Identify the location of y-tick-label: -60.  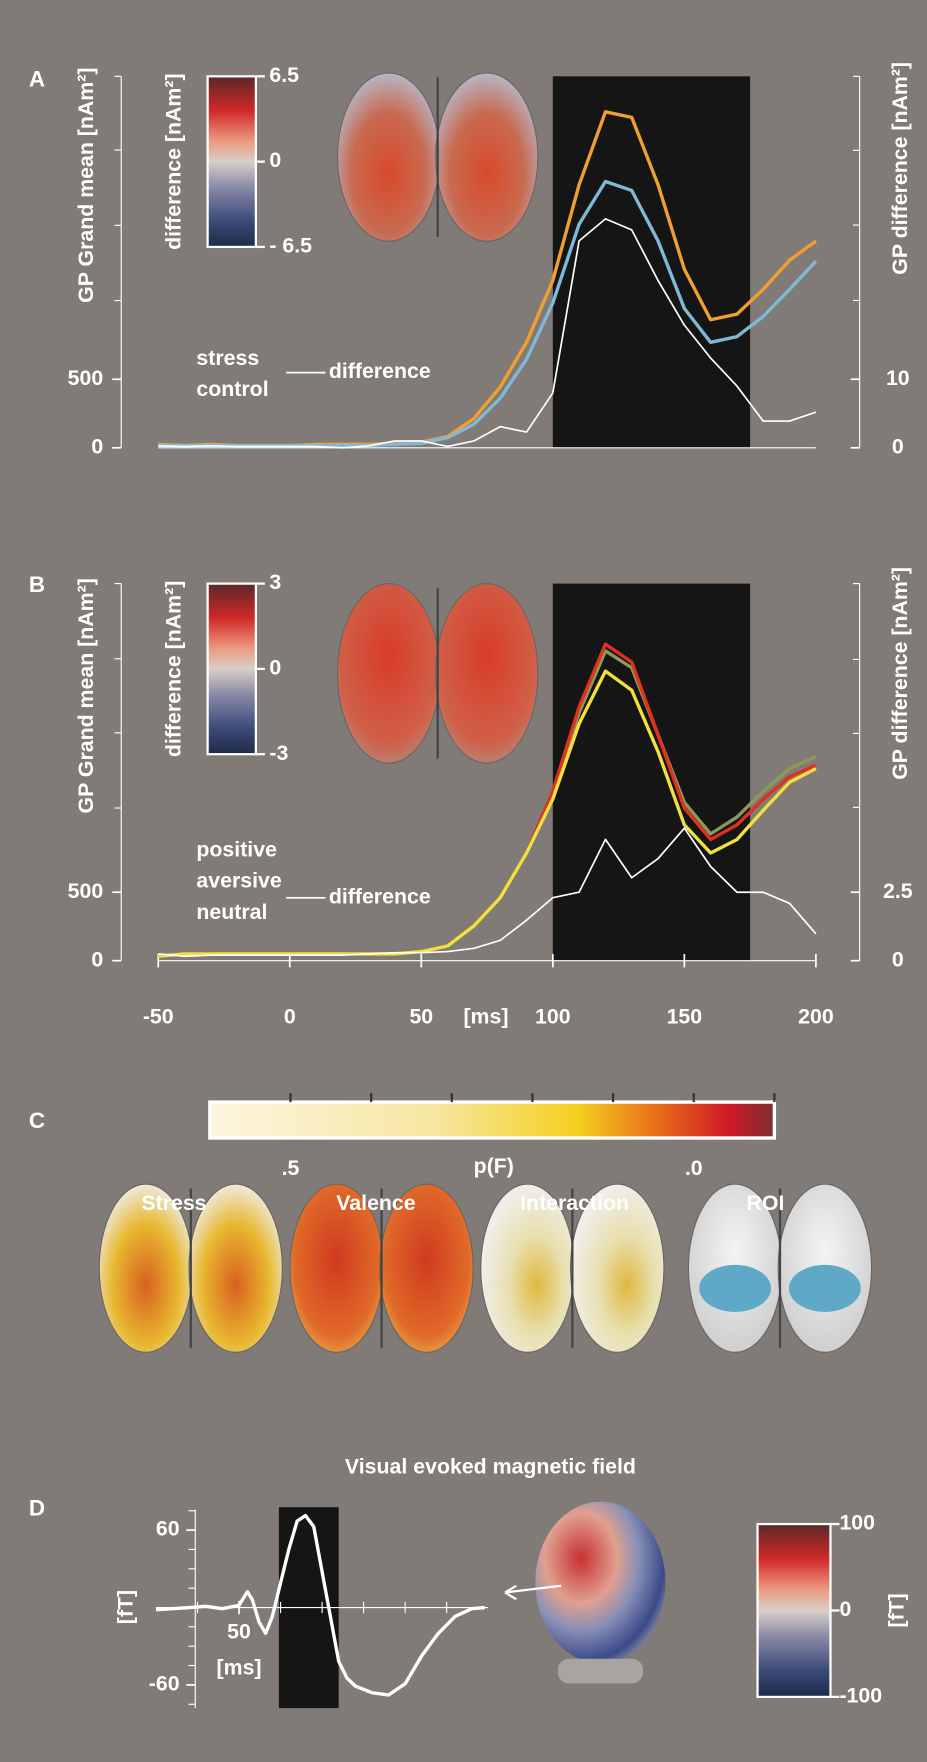
(164, 1684).